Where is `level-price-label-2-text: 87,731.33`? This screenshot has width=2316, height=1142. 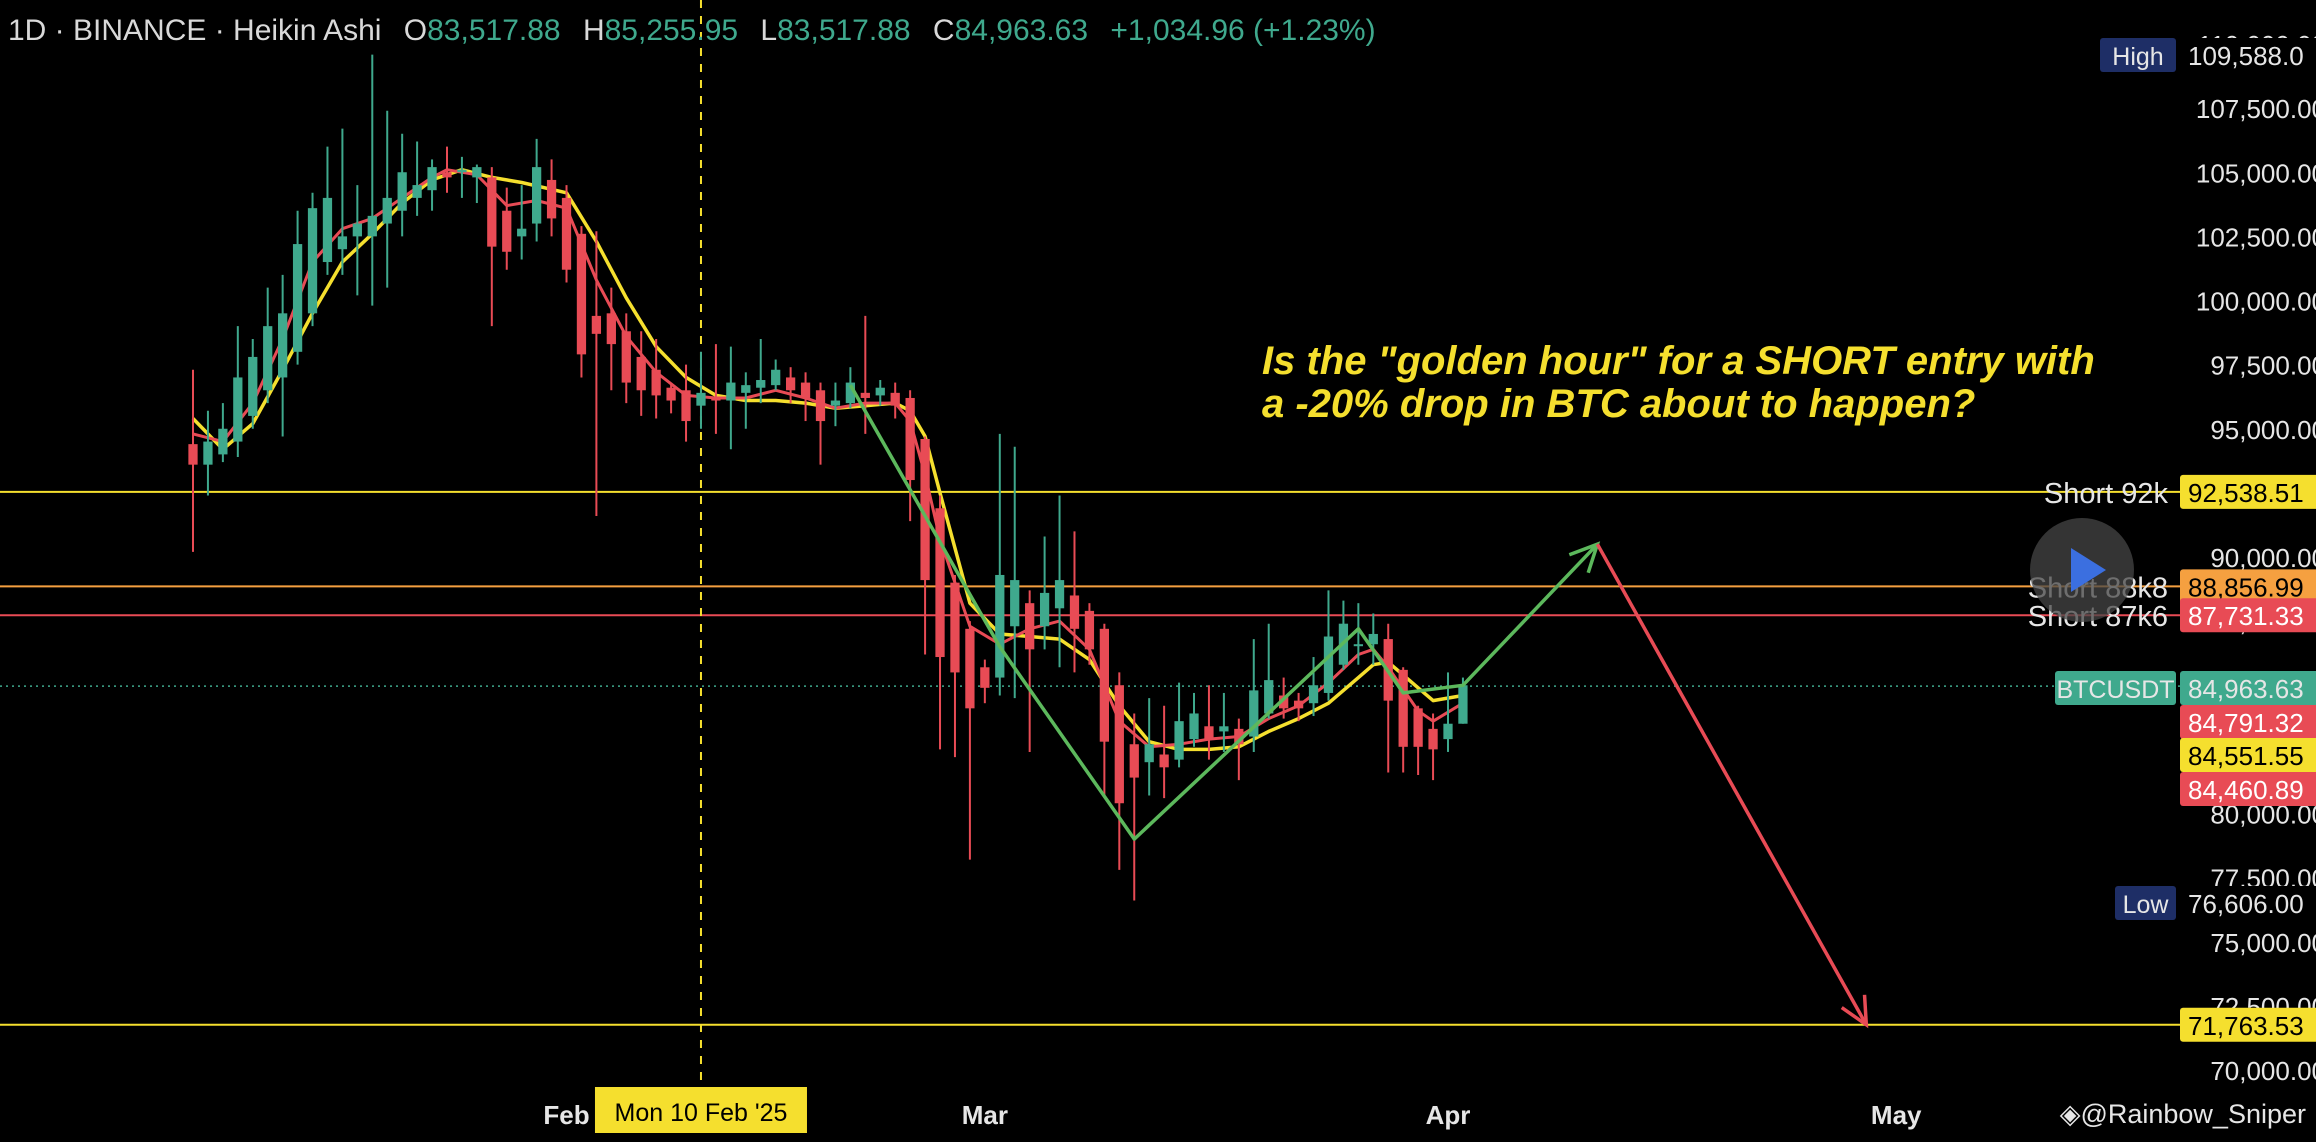 level-price-label-2-text: 87,731.33 is located at coordinates (2246, 616).